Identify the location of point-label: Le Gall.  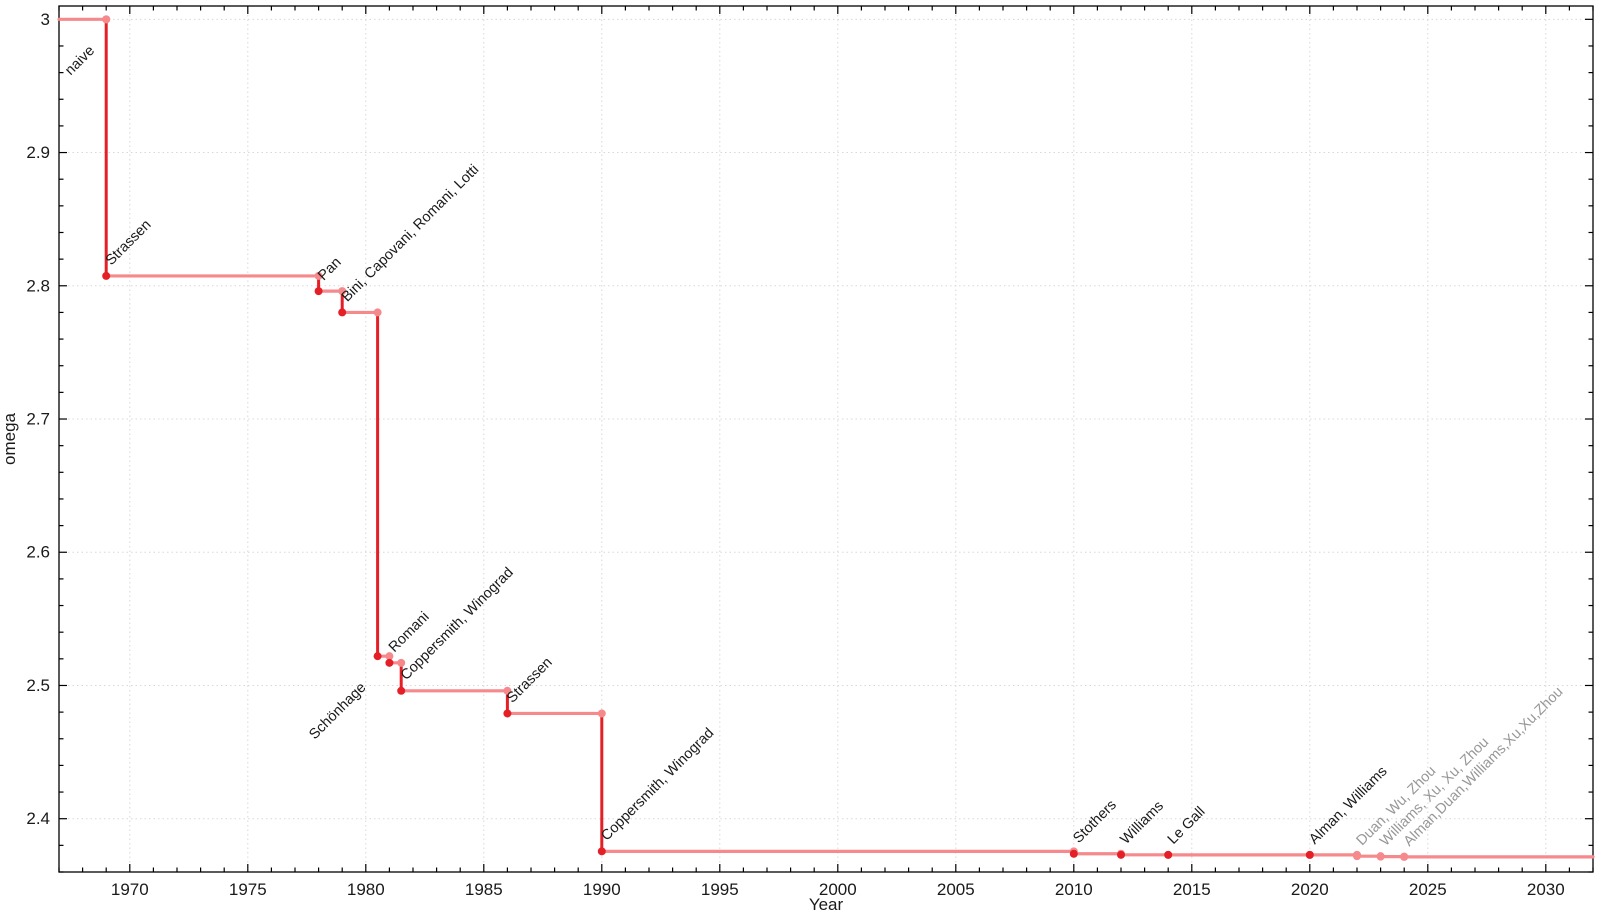
(1187, 826).